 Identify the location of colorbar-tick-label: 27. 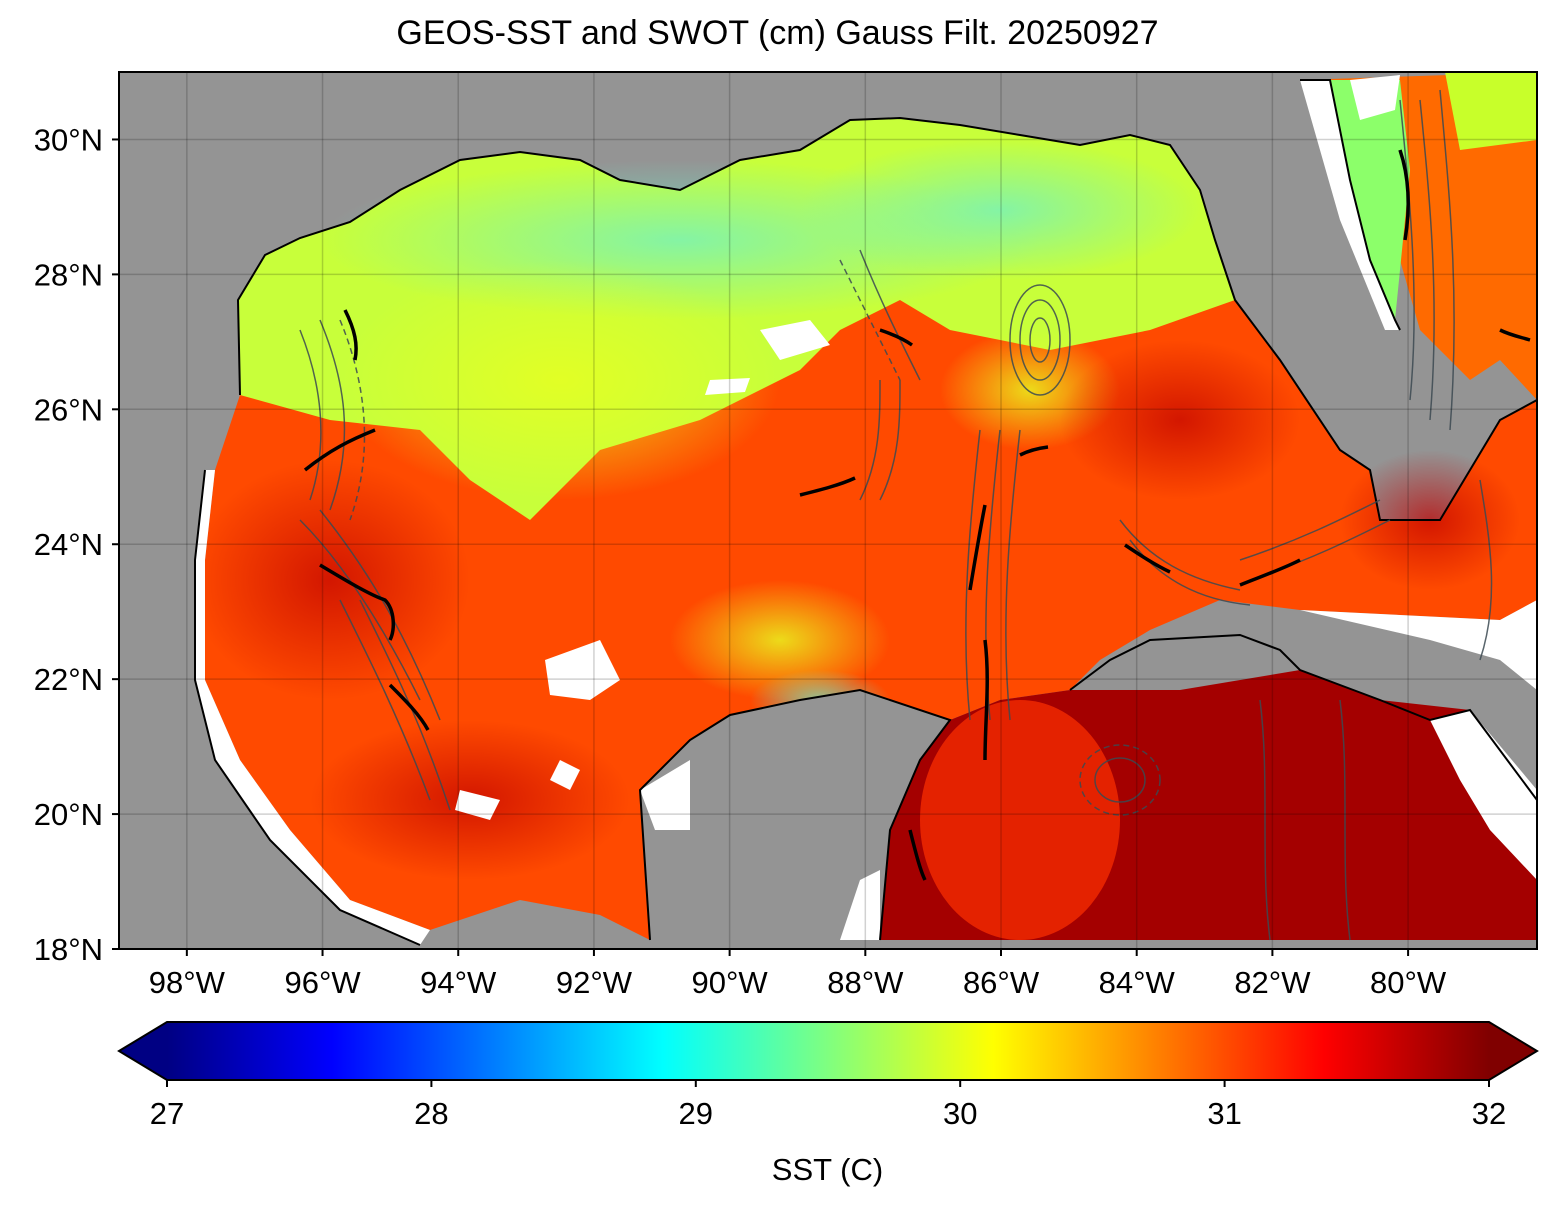
(167, 1113).